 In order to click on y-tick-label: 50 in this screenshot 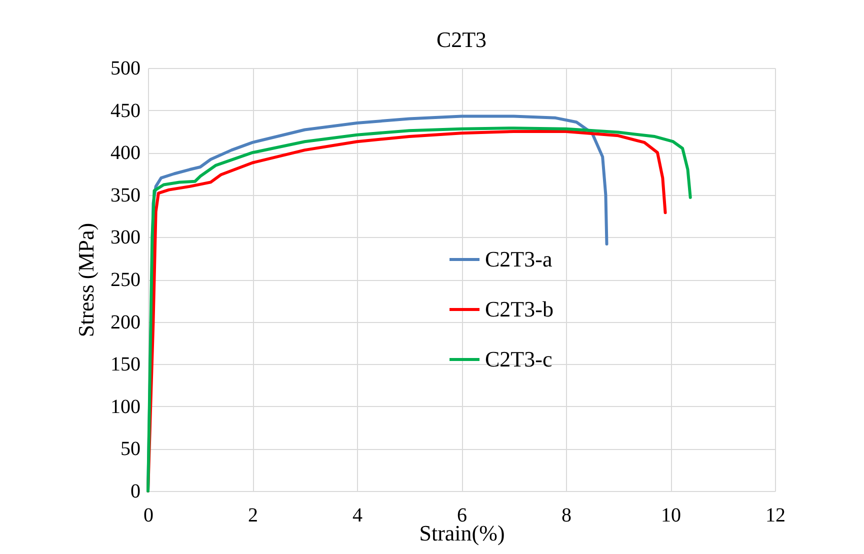, I will do `click(130, 449)`.